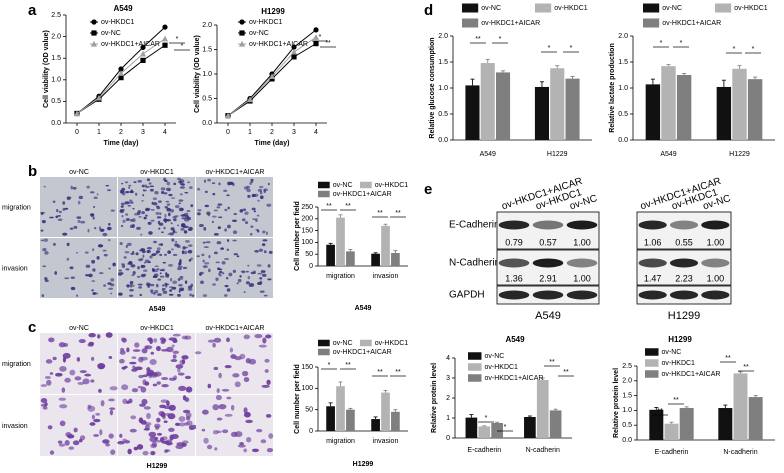  Describe the element at coordinates (157, 466) in the screenshot. I see `image-caption: H1299` at that location.